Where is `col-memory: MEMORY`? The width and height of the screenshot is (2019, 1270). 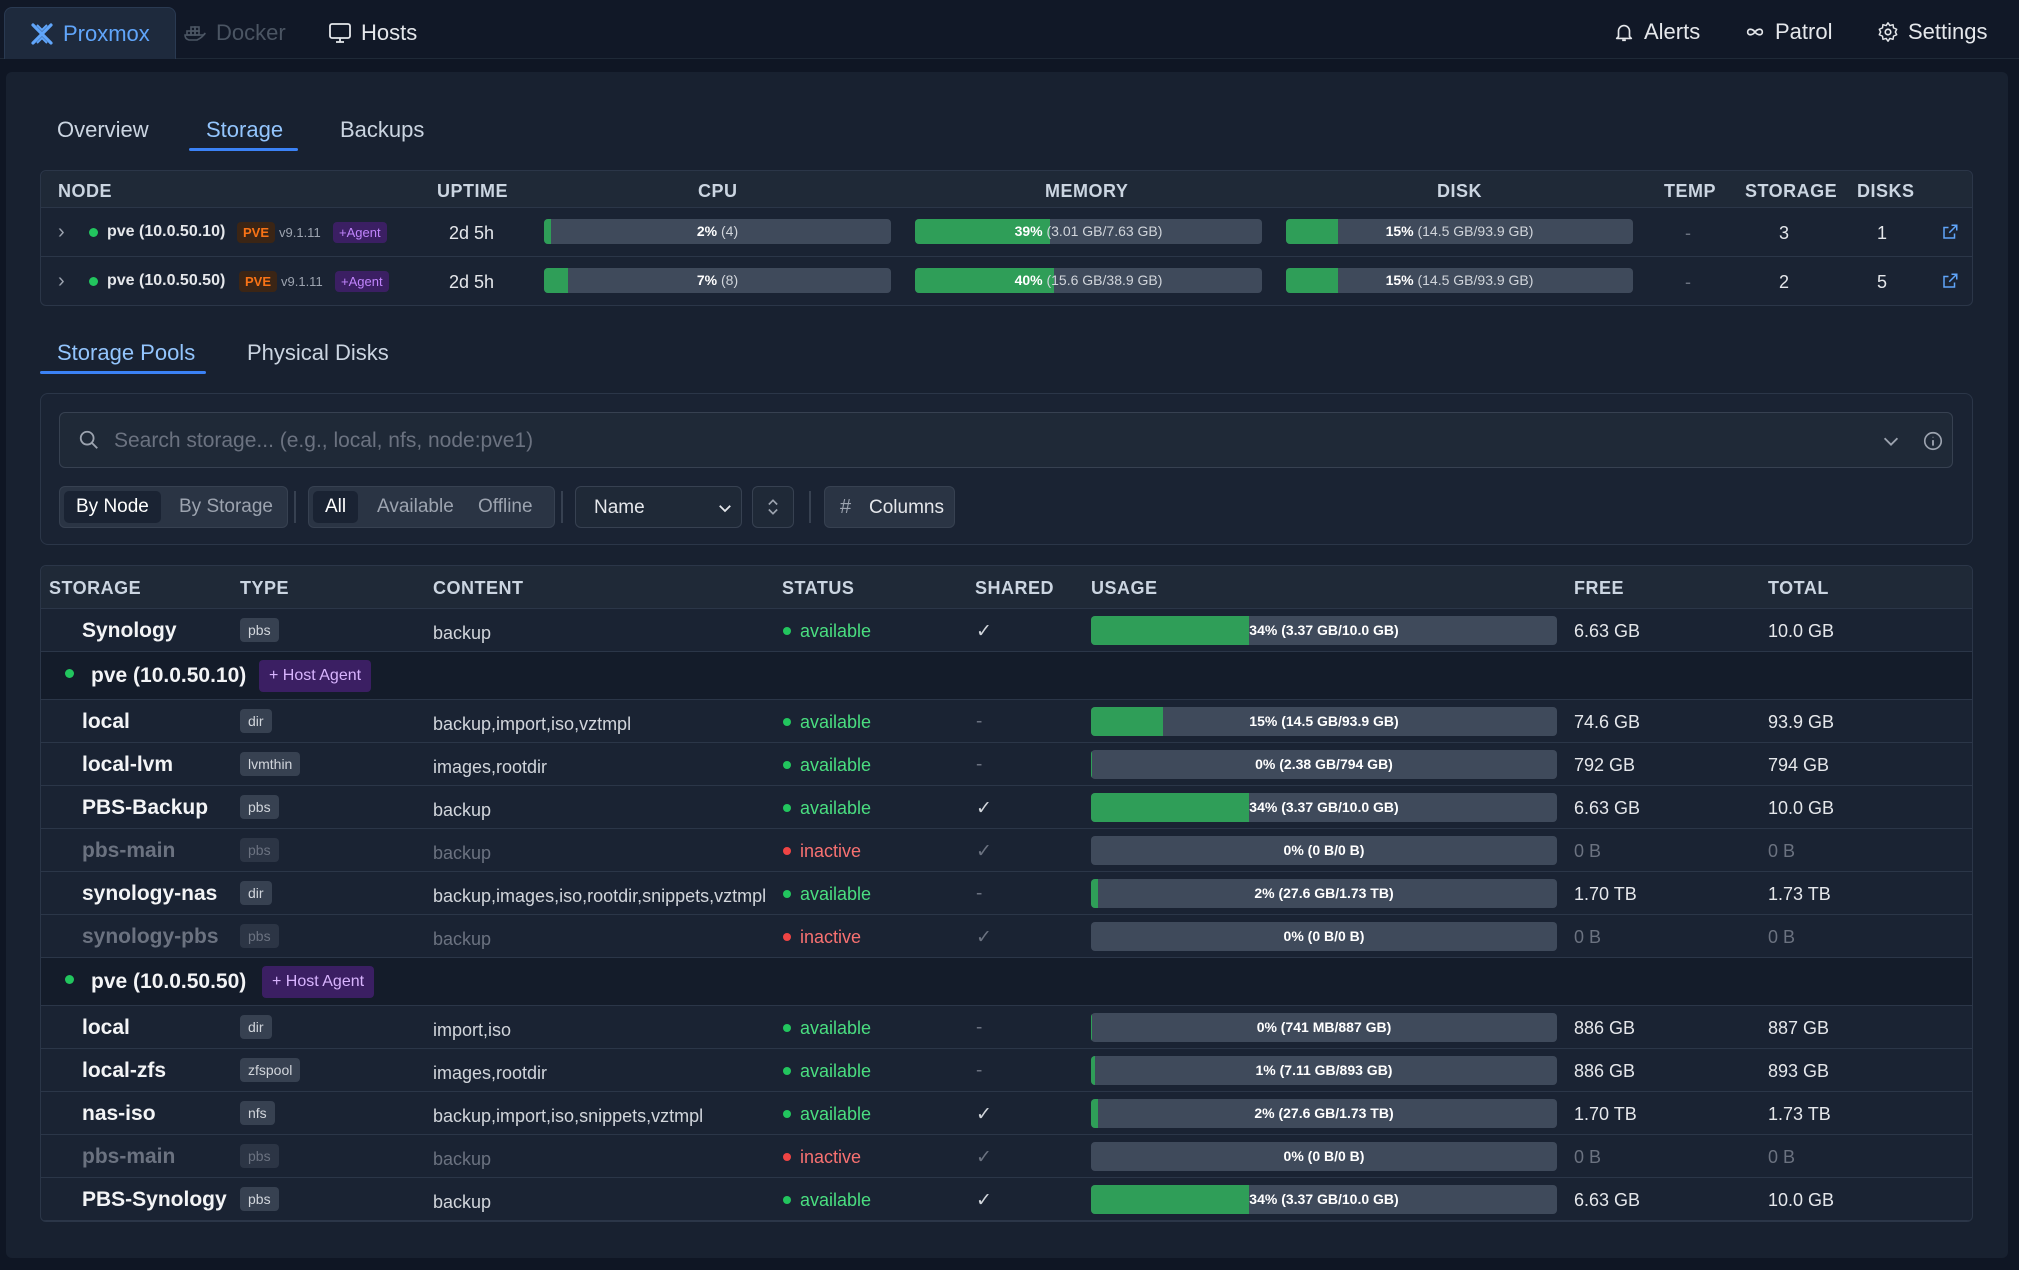 col-memory: MEMORY is located at coordinates (1087, 191).